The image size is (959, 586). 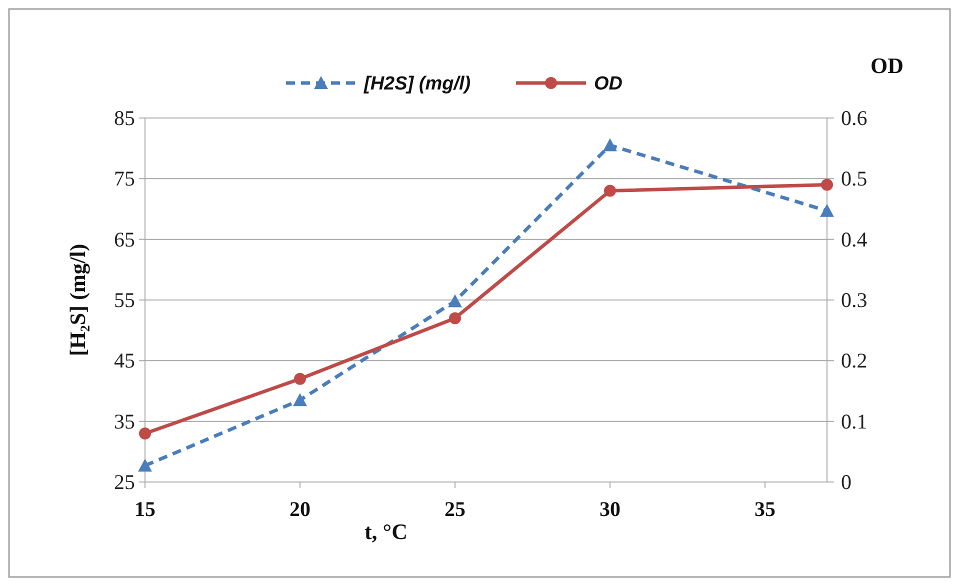 I want to click on y-tick-label: 65, so click(x=124, y=239).